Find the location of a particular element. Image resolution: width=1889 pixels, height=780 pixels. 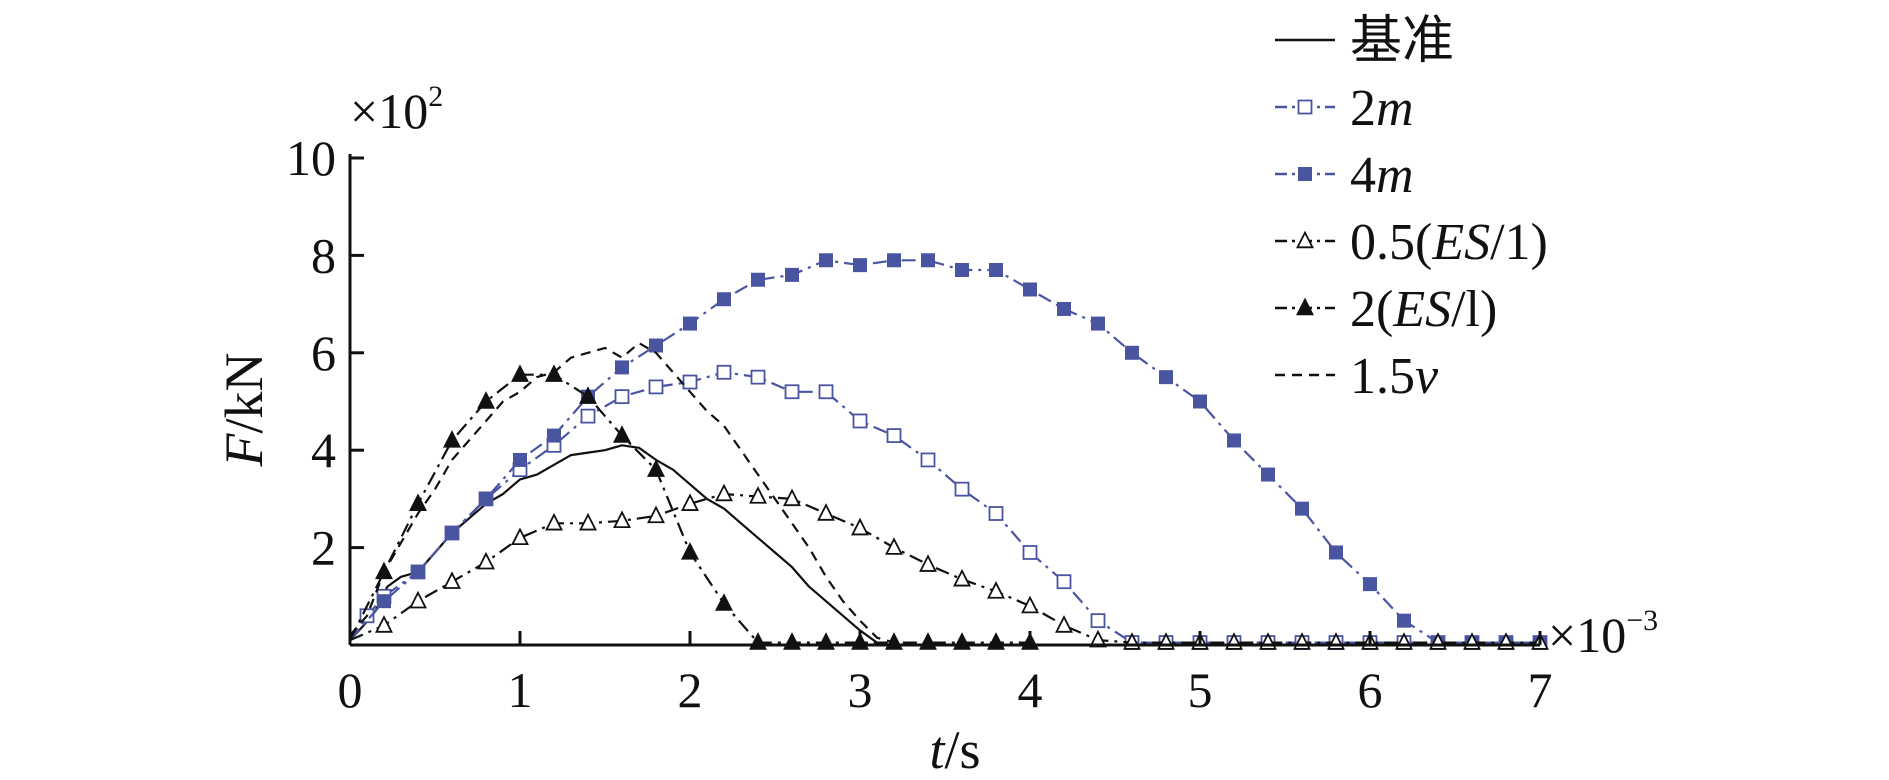

x-tick-label: 1 is located at coordinates (520, 690).